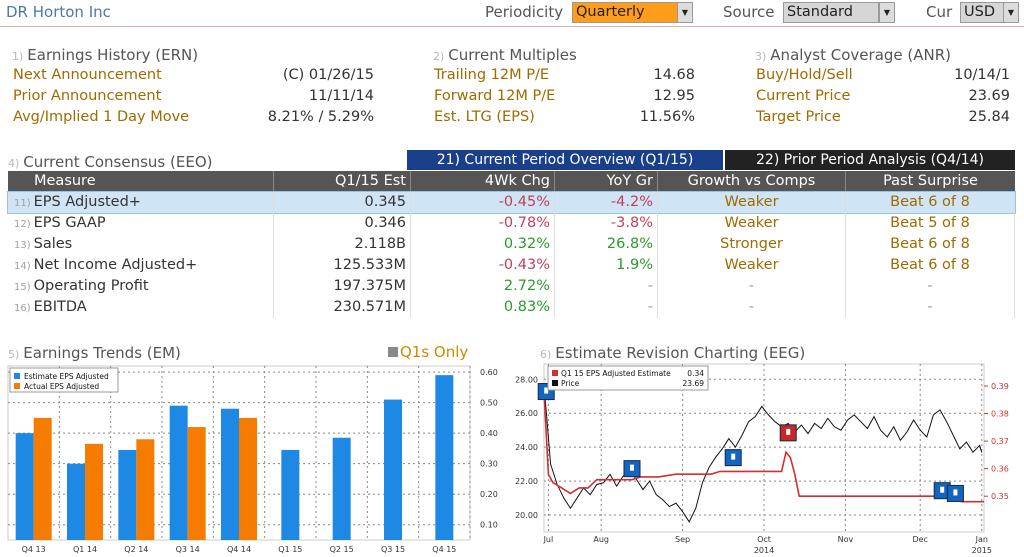 This screenshot has width=1024, height=557. What do you see at coordinates (632, 467) in the screenshot?
I see `revision-marker-glyph` at bounding box center [632, 467].